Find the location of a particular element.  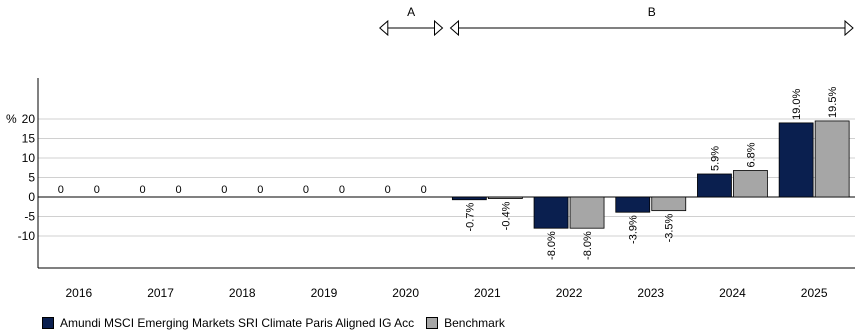

period-label: A is located at coordinates (411, 12).